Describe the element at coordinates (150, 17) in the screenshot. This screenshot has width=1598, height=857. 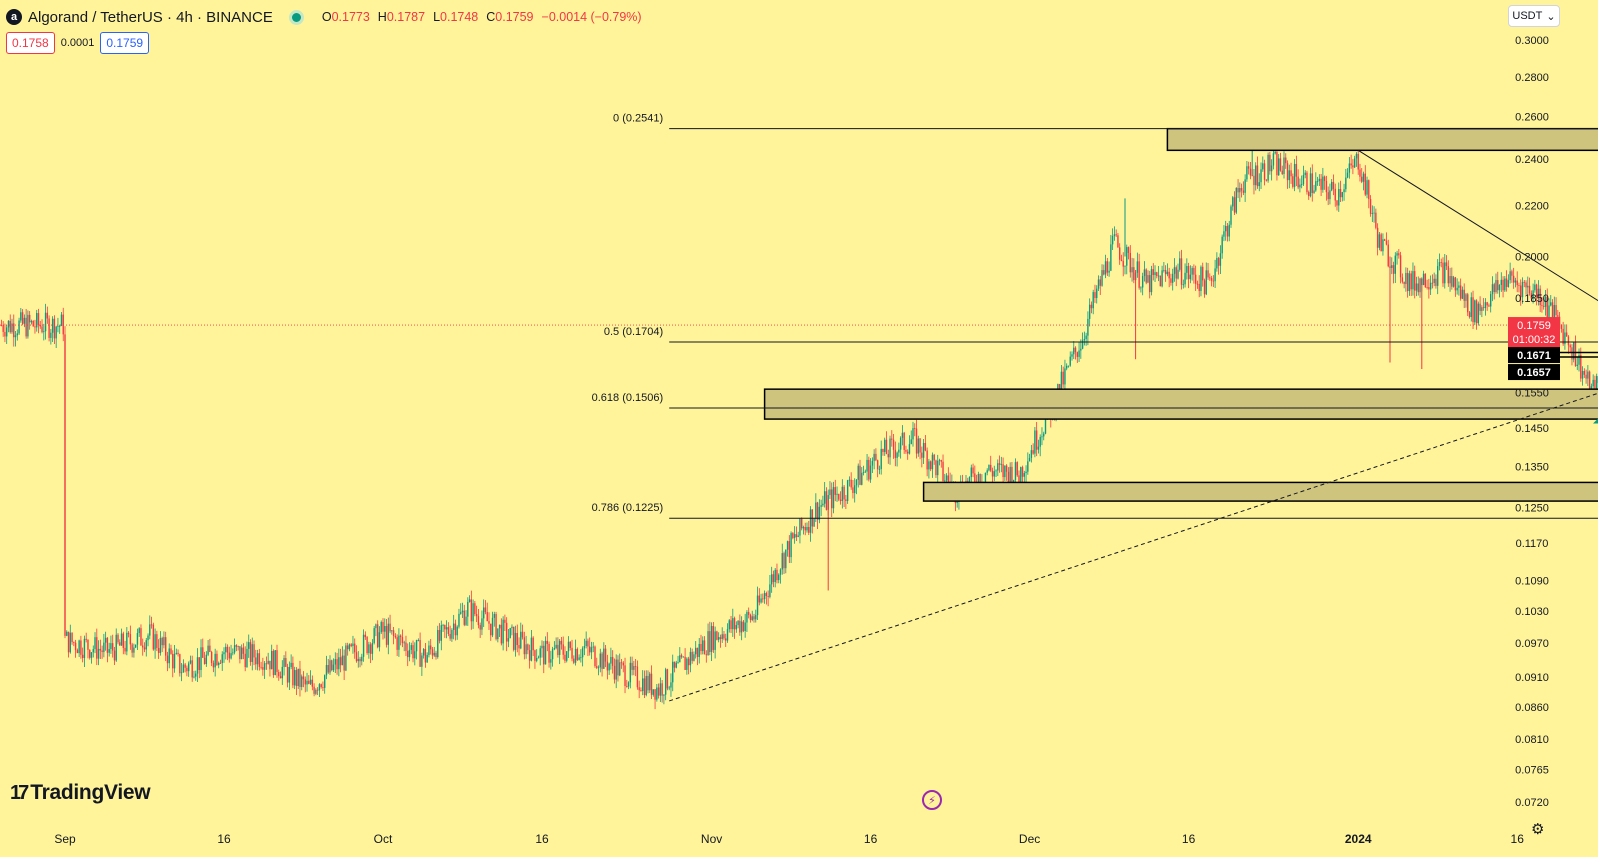
I see `symbol-title: Algorand / TetherUS · 4h · BINANCE` at that location.